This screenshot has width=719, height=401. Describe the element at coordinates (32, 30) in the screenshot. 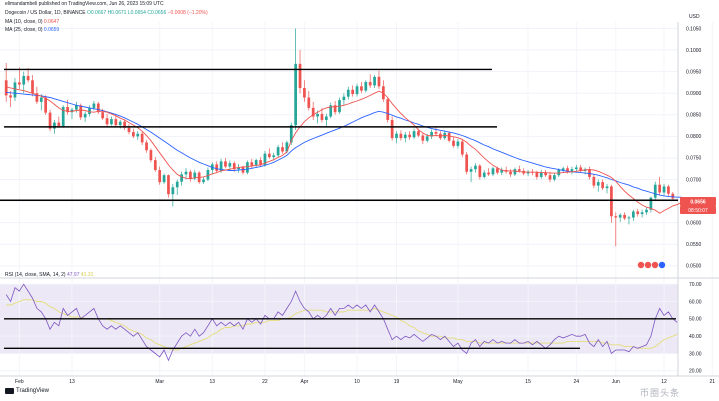

I see `ma25-legend: MA (25, close, 0) 0.0659` at that location.